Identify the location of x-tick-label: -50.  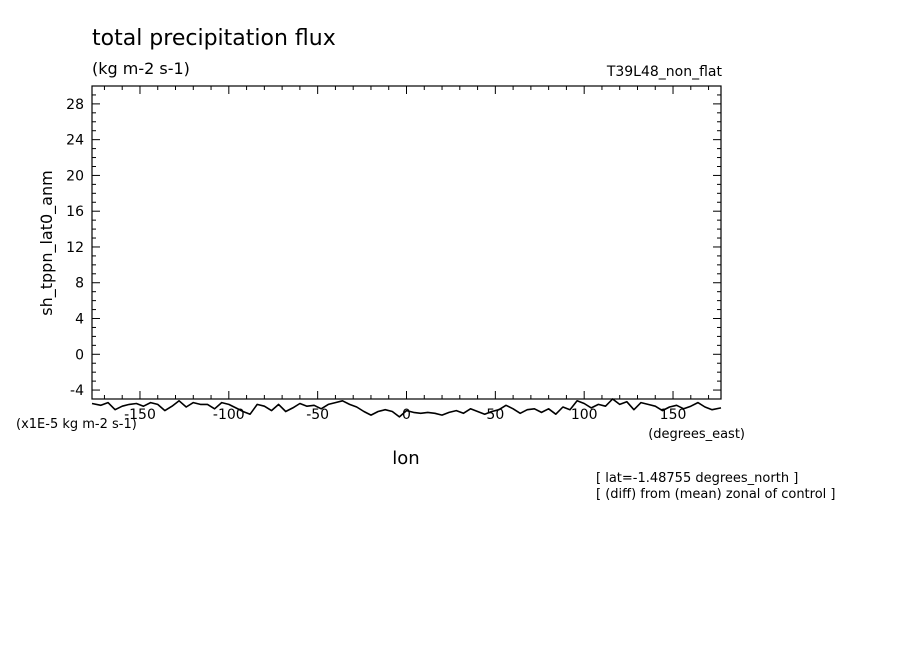
(317, 415).